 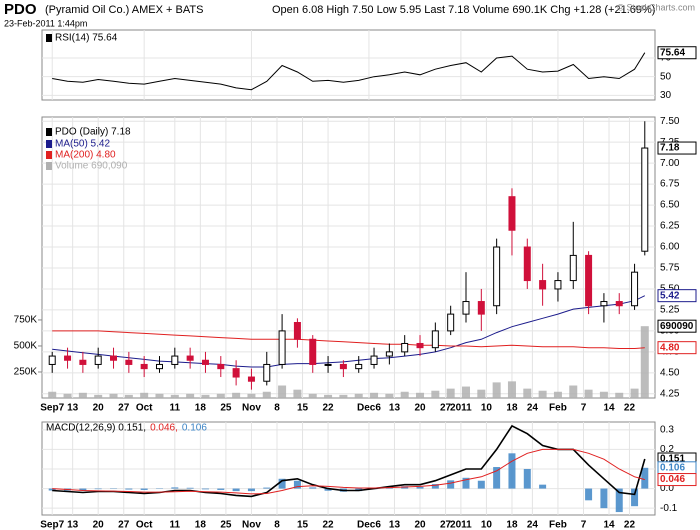 What do you see at coordinates (670, 289) in the screenshot?
I see `y-tick-label: 5.50` at bounding box center [670, 289].